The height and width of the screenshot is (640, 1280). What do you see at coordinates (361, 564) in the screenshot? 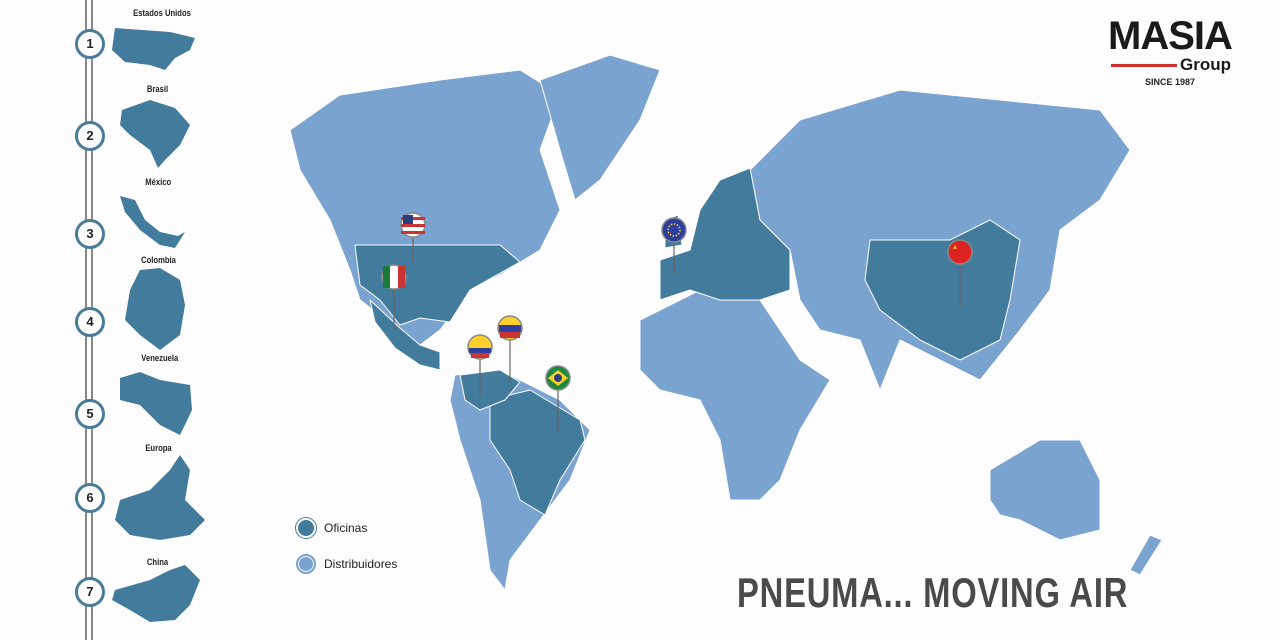
I see `legend-distributors-label: Distribuidores` at bounding box center [361, 564].